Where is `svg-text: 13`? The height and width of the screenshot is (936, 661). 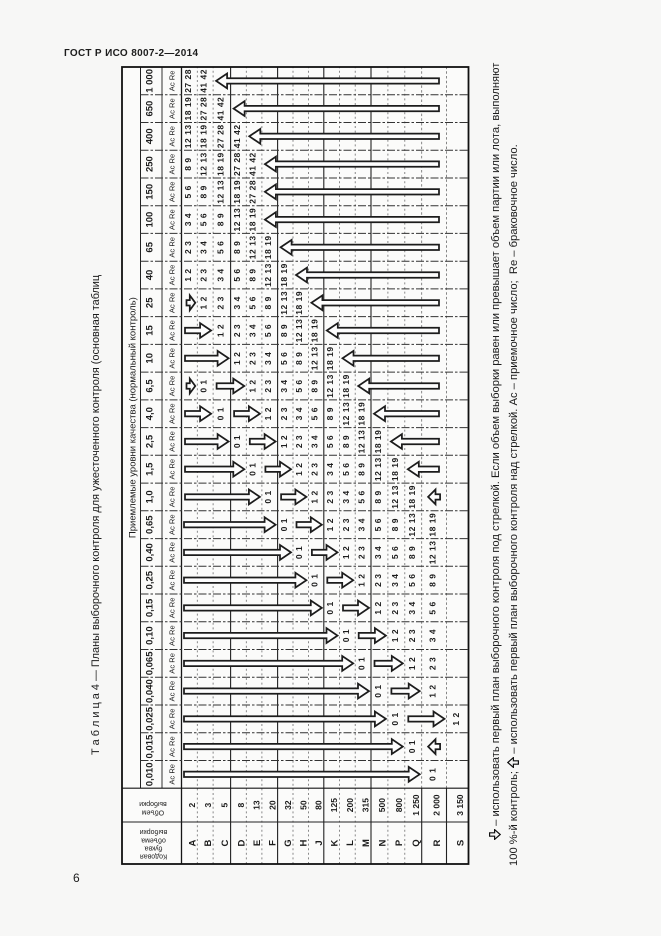 svg-text: 13 is located at coordinates (257, 805).